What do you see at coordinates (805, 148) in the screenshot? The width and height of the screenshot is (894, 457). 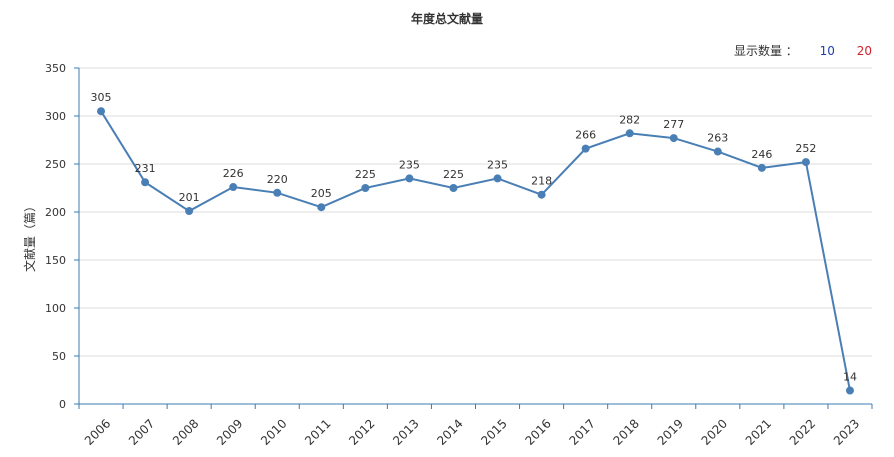 I see `data-label: 252` at bounding box center [805, 148].